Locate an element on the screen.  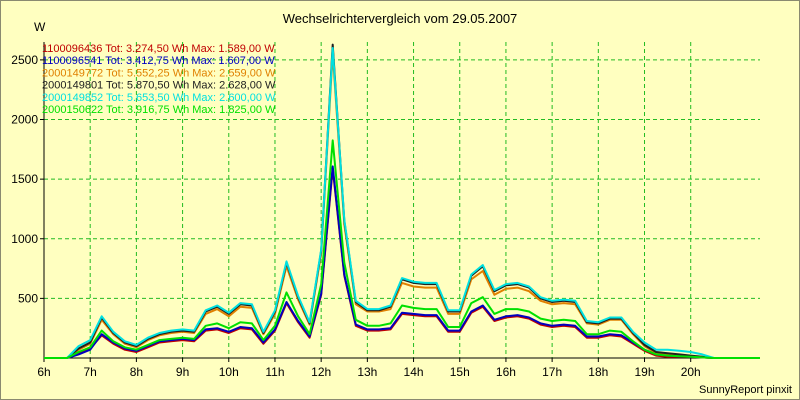
x-tick-label: 11h is located at coordinates (274, 372).